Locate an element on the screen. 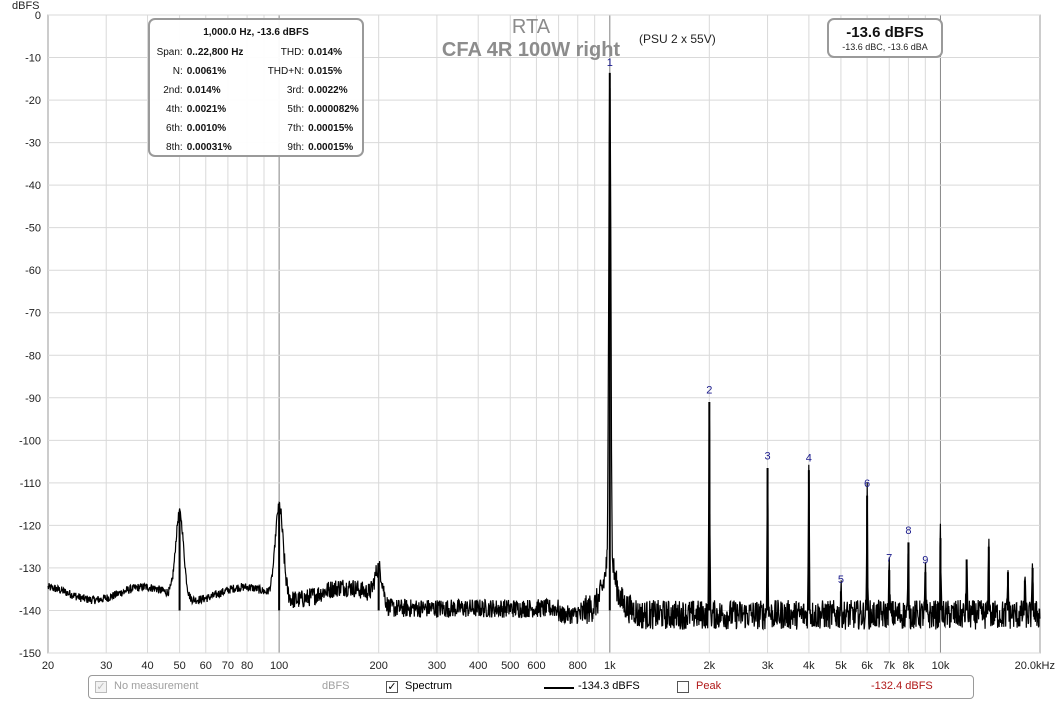 This screenshot has height=701, width=1063. x-tick-label: 80 is located at coordinates (247, 666).